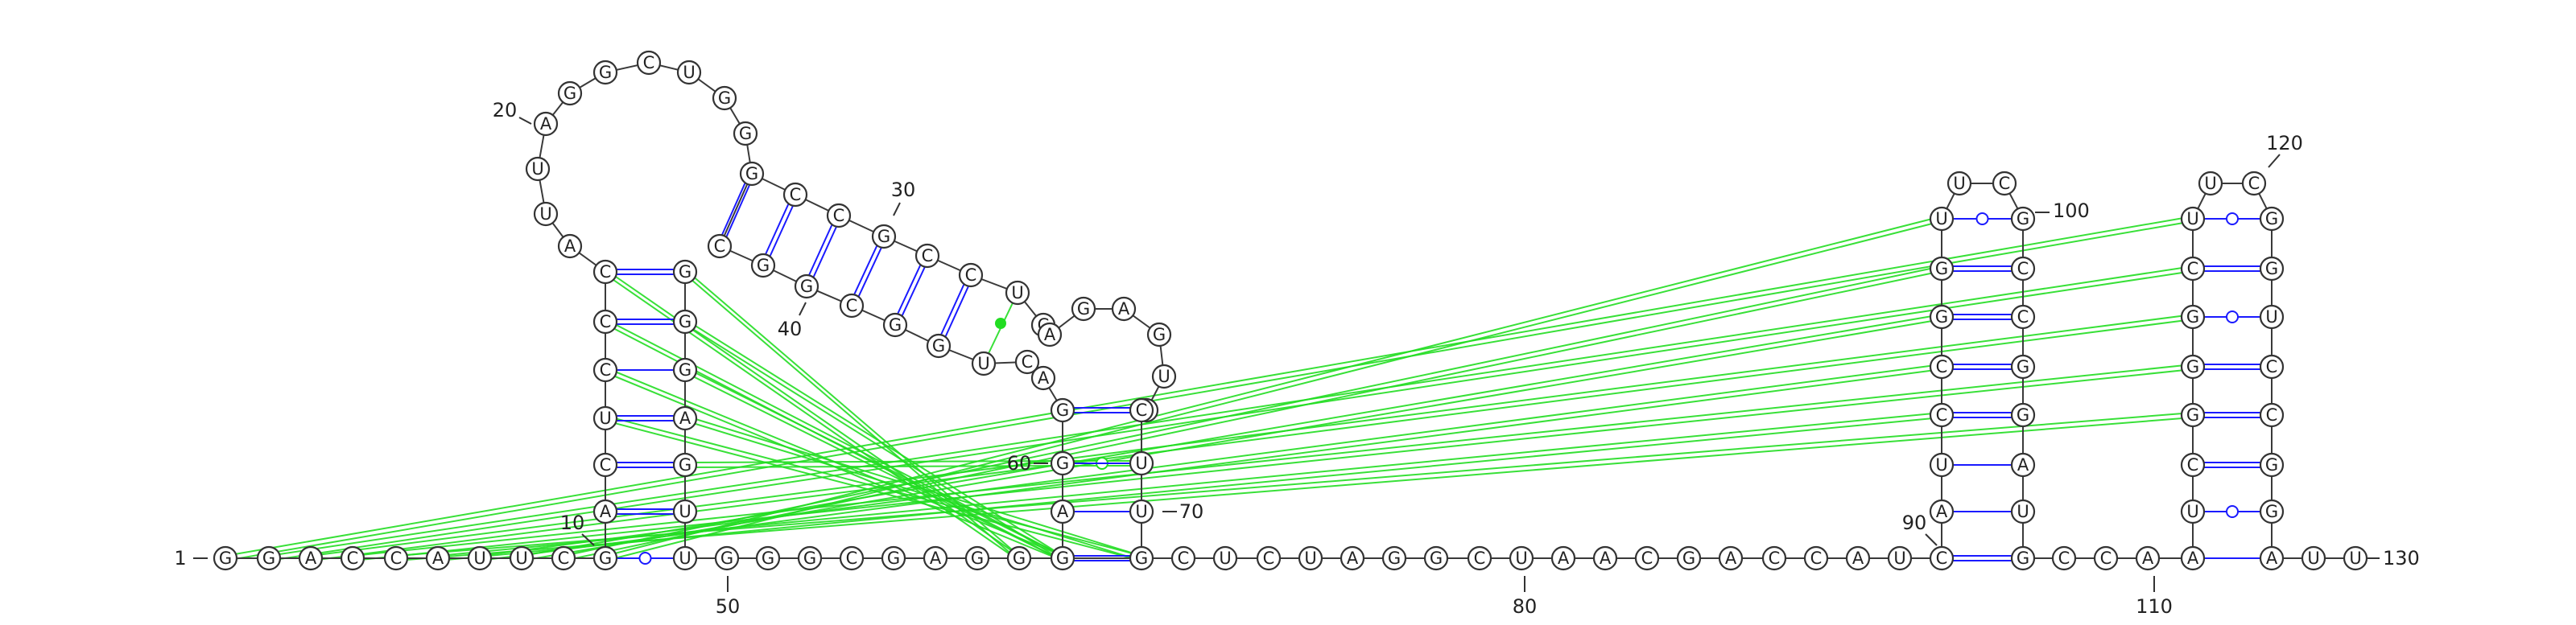  I want to click on nucleotide-b47: U, so click(2313, 558).